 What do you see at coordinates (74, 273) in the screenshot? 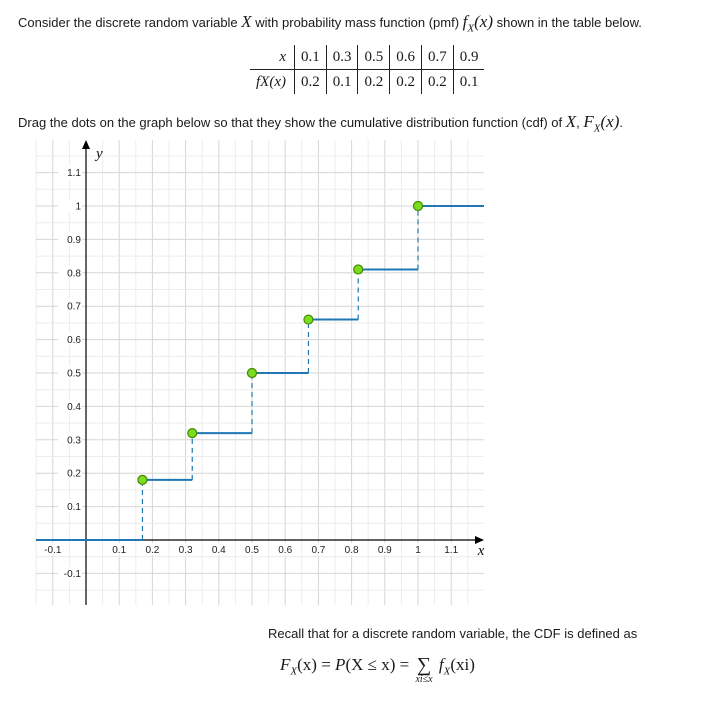
I see `y-tick-label: 0.8` at bounding box center [74, 273].